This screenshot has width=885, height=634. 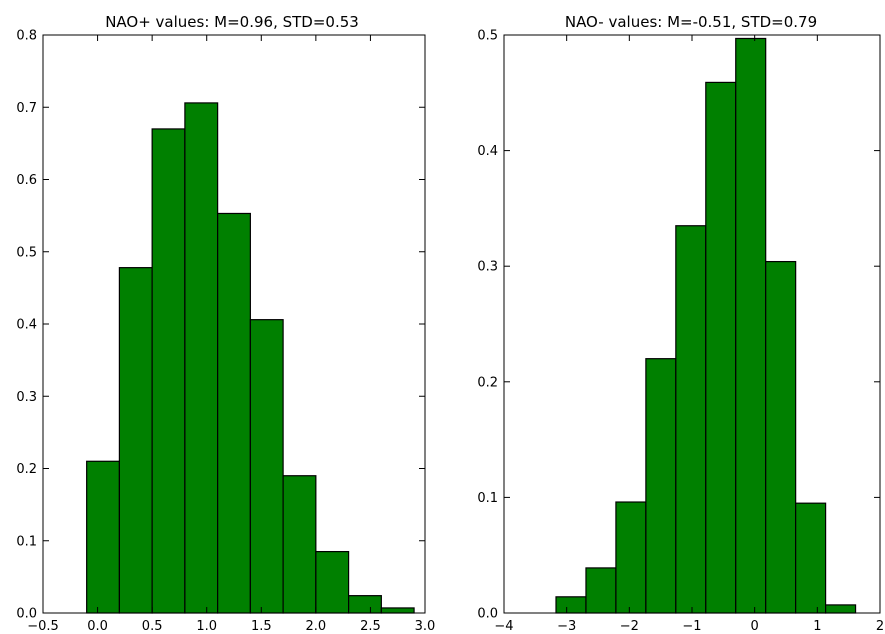 What do you see at coordinates (880, 626) in the screenshot?
I see `nao-negative-x-tick-label: 2` at bounding box center [880, 626].